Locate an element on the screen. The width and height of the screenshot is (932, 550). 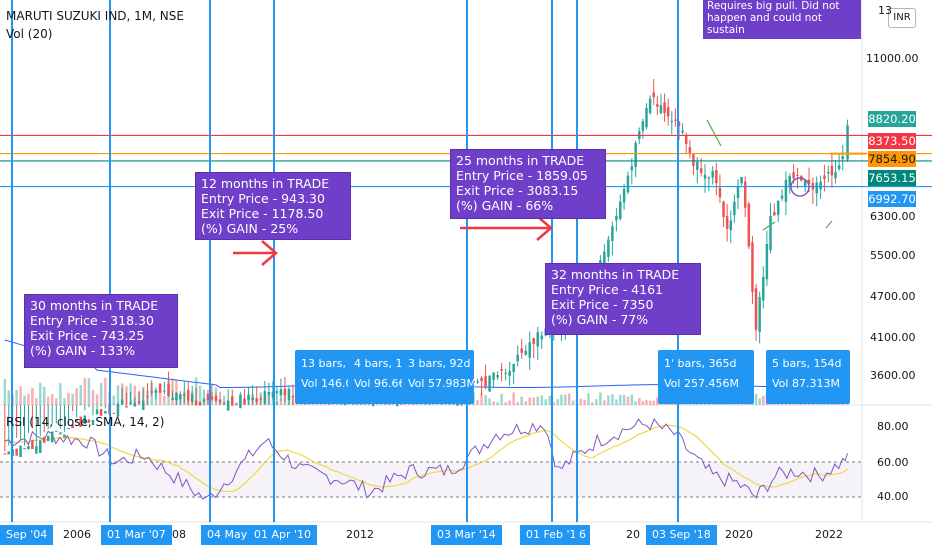
green-trend-line is located at coordinates (714, 133).